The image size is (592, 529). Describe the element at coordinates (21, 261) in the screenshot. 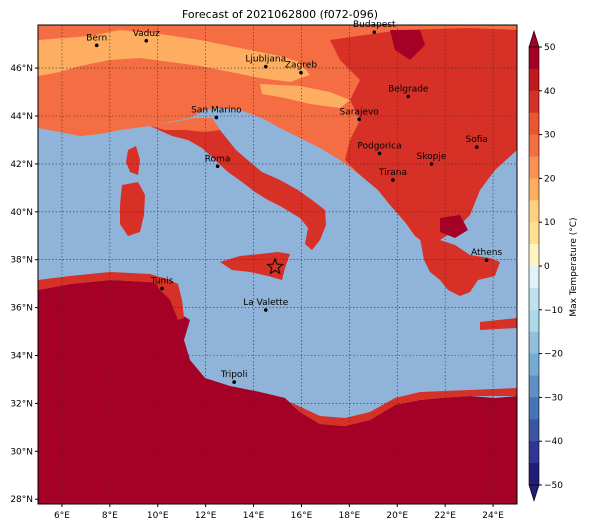

I see `lat-tick-label: 38°N` at that location.